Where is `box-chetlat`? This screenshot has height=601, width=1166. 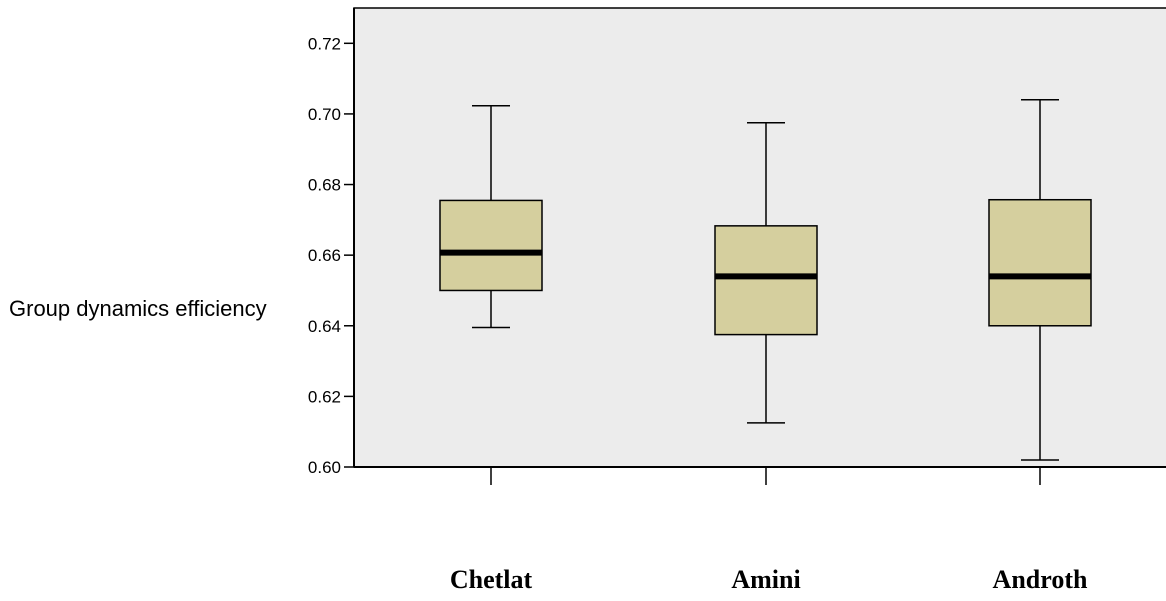
box-chetlat is located at coordinates (491, 217).